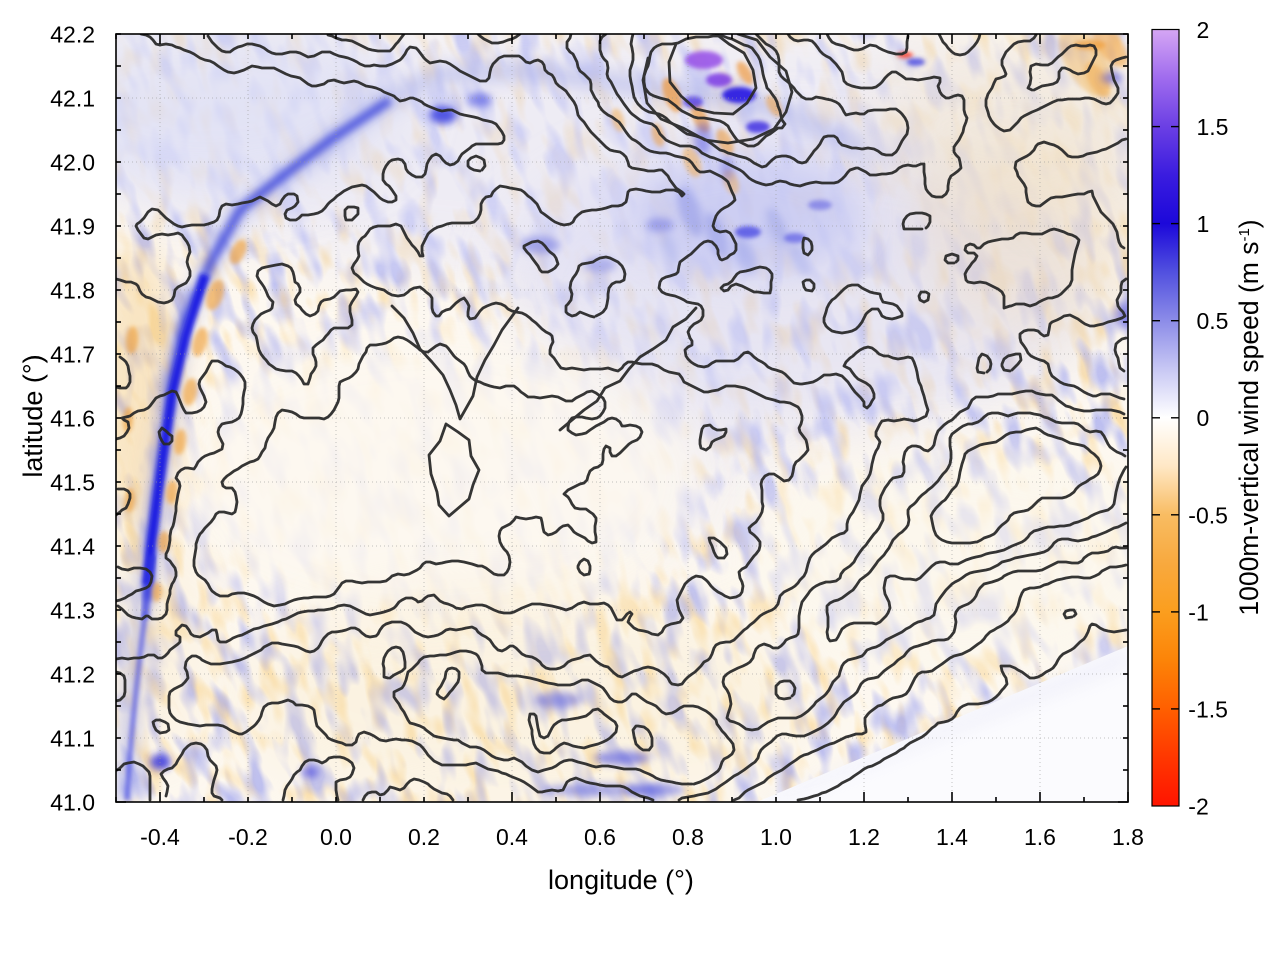  I want to click on svg-text: 41.2, so click(72, 675).